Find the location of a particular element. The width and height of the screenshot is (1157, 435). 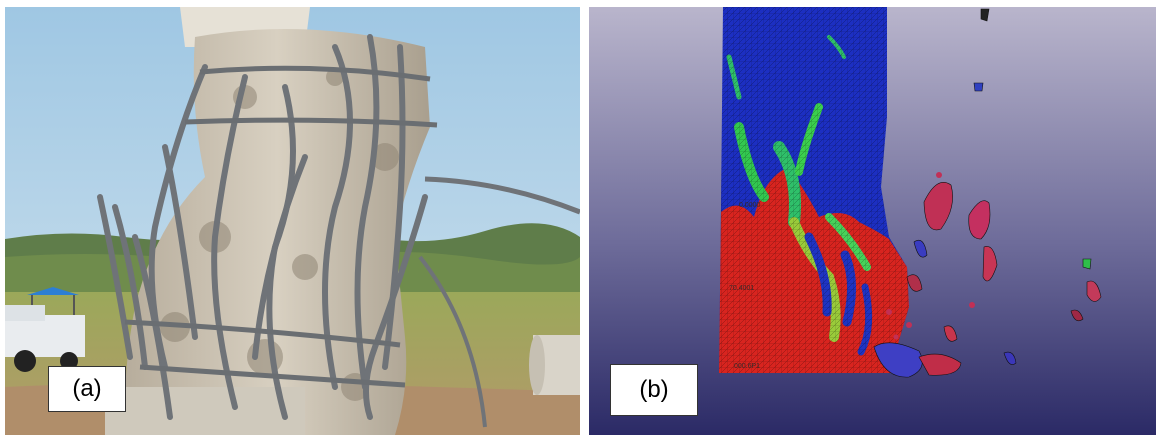

panel-a-label: (a) is located at coordinates (87, 389).